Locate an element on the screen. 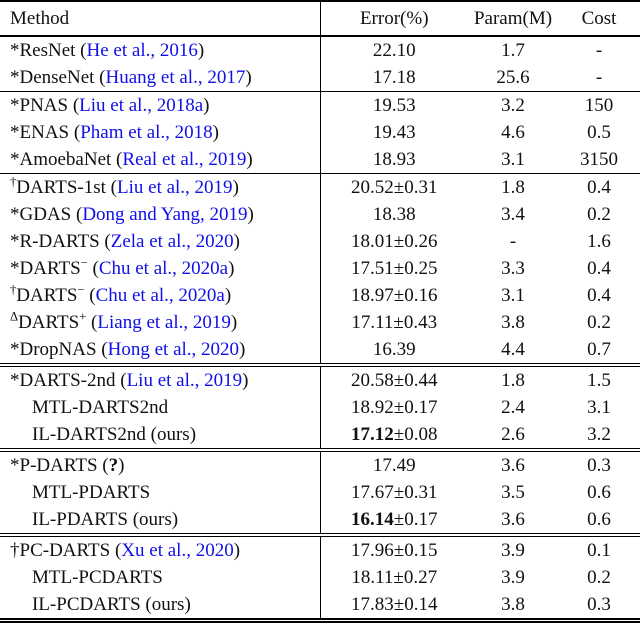 Image resolution: width=640 pixels, height=623 pixels. param-cell: 1.8 is located at coordinates (513, 378).